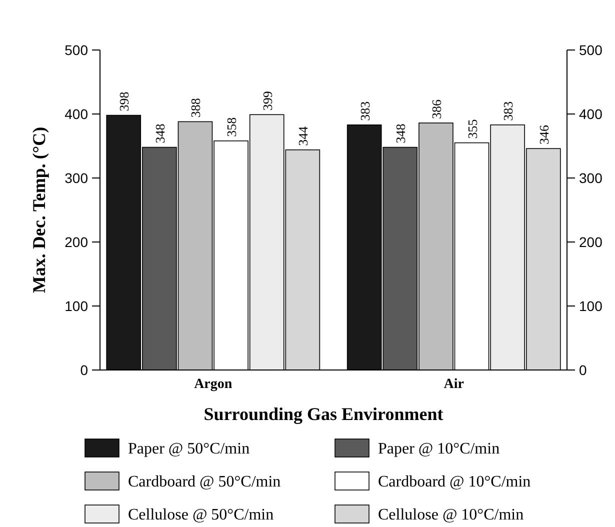  I want to click on y2-tick-label: 300, so click(591, 178).